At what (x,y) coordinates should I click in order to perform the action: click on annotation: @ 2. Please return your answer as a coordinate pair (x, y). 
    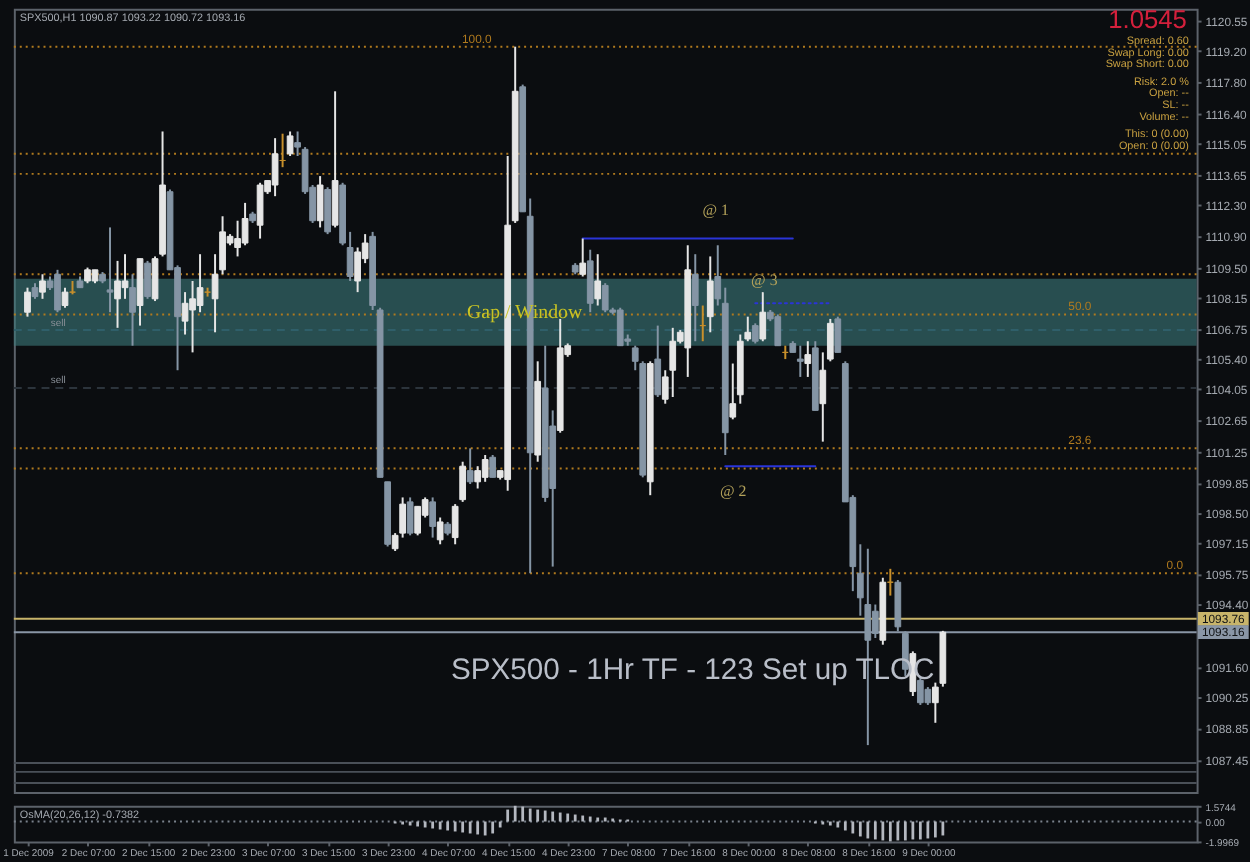
    Looking at the image, I should click on (733, 490).